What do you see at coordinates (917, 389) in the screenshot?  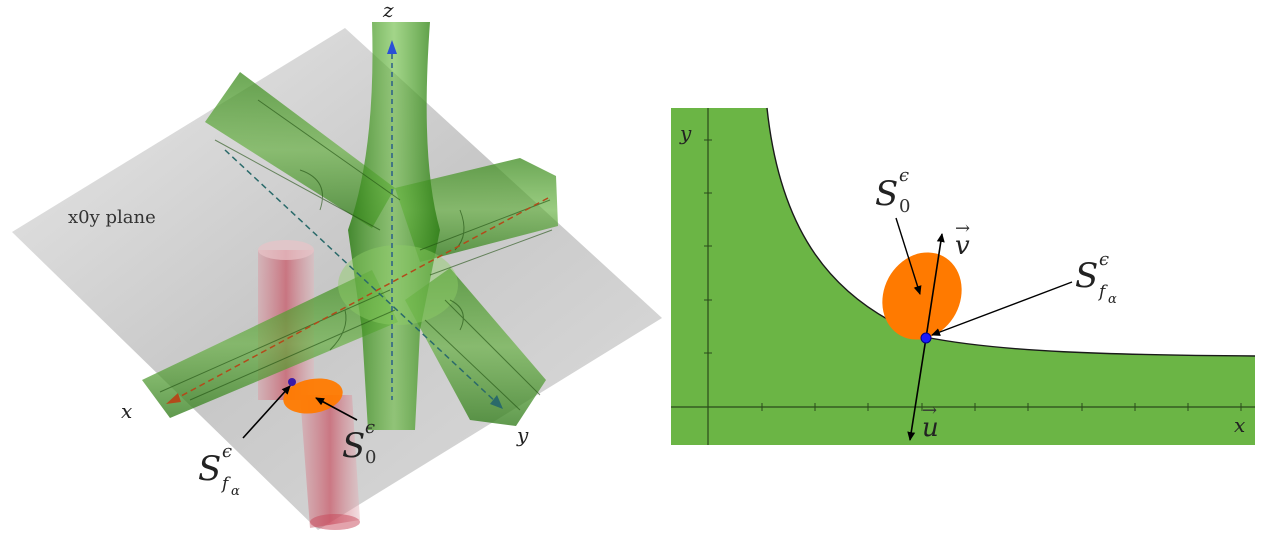 I see `vector-u` at bounding box center [917, 389].